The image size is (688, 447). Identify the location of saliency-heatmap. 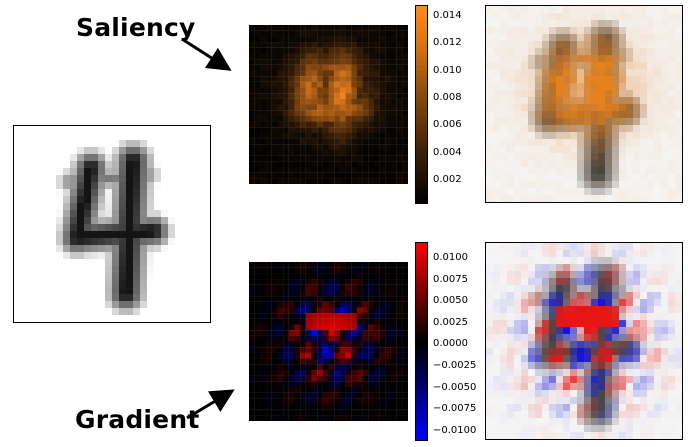
(328, 104).